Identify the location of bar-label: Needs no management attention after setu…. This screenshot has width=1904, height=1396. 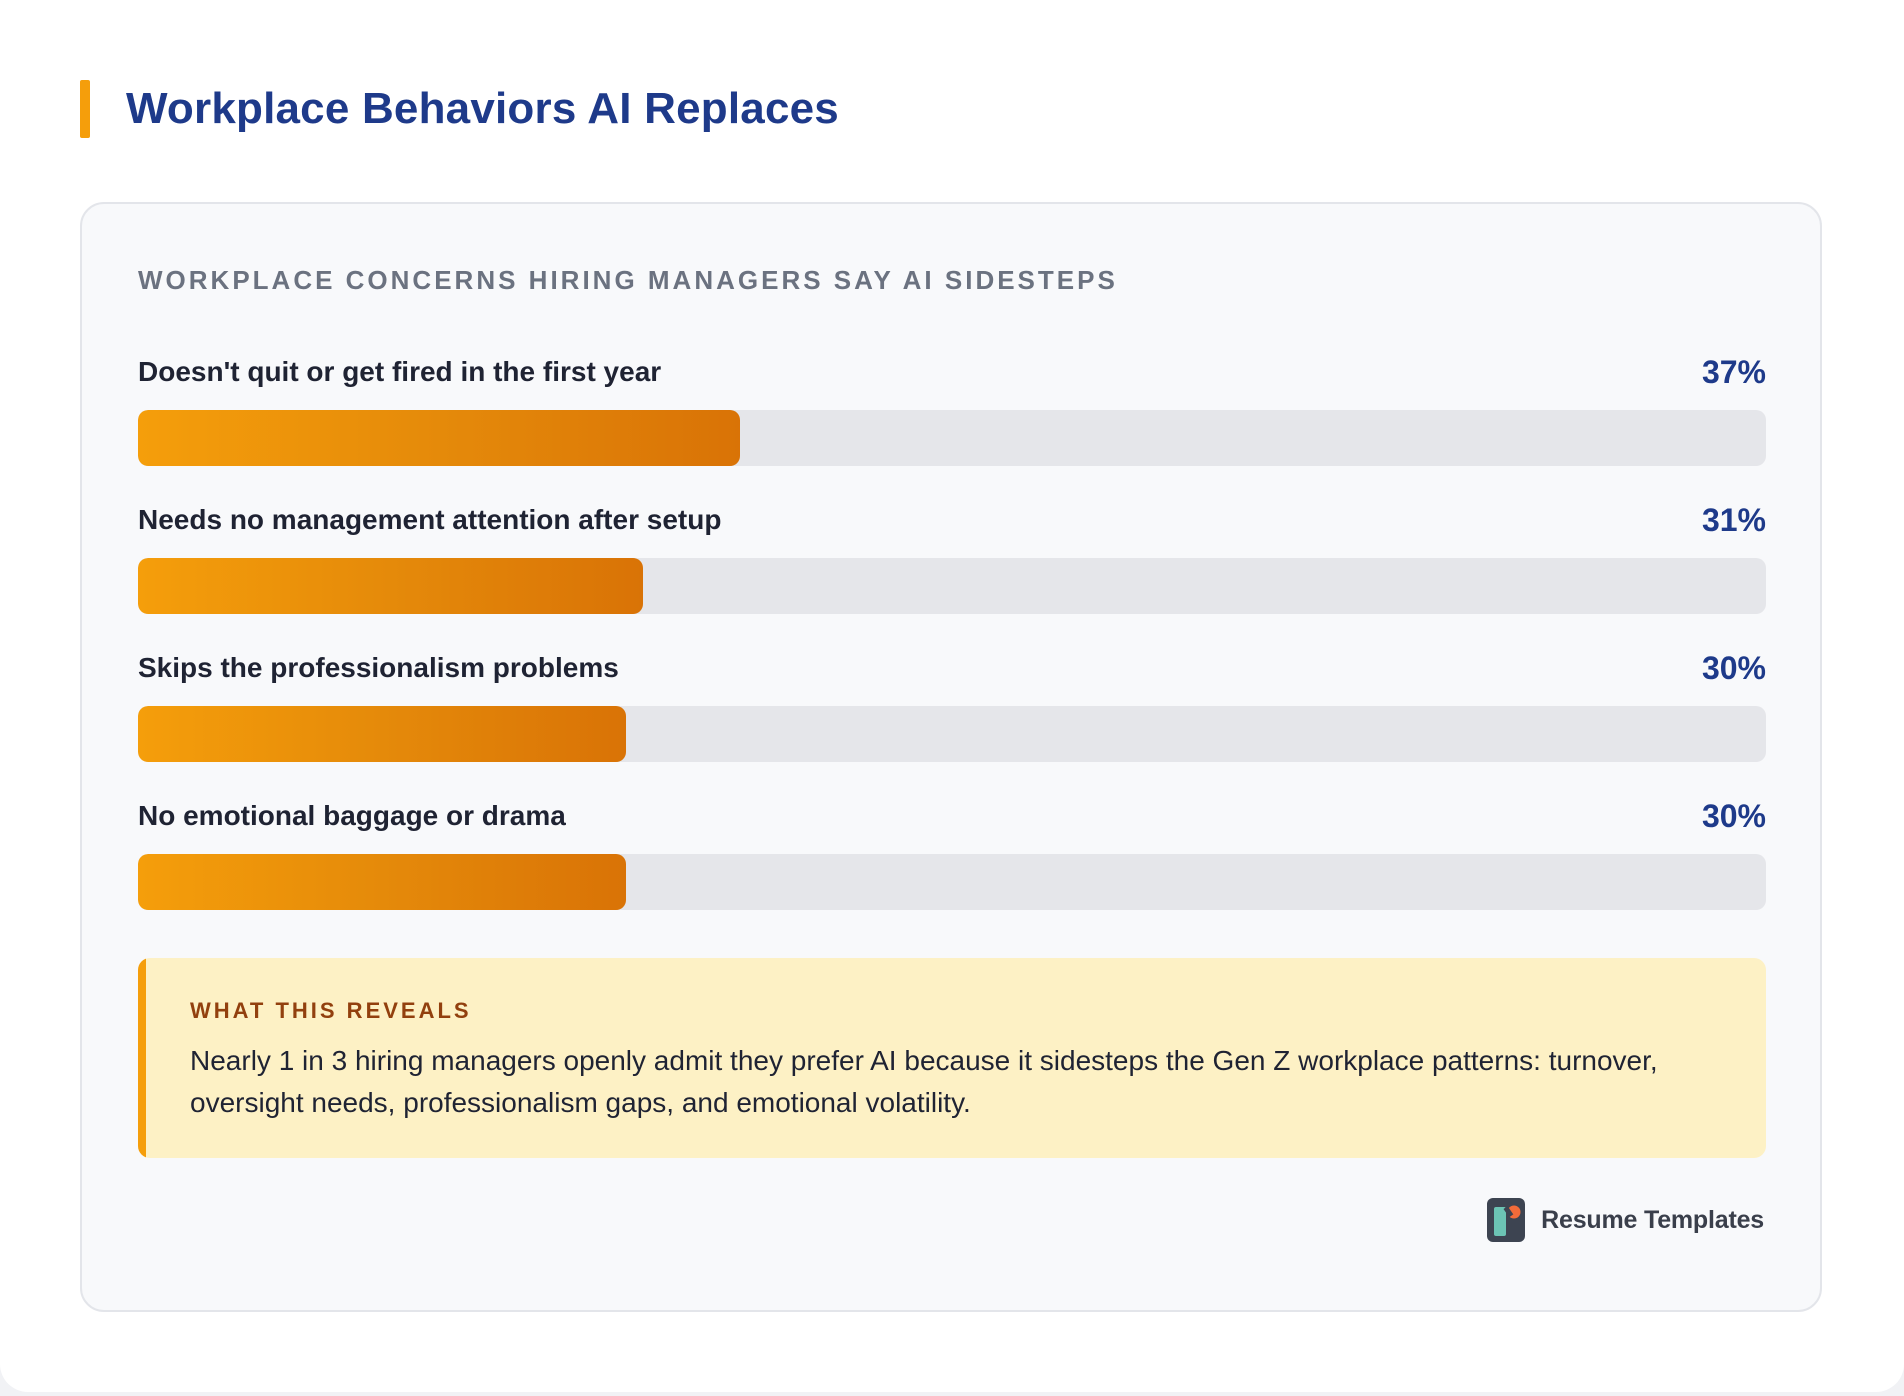
(430, 519).